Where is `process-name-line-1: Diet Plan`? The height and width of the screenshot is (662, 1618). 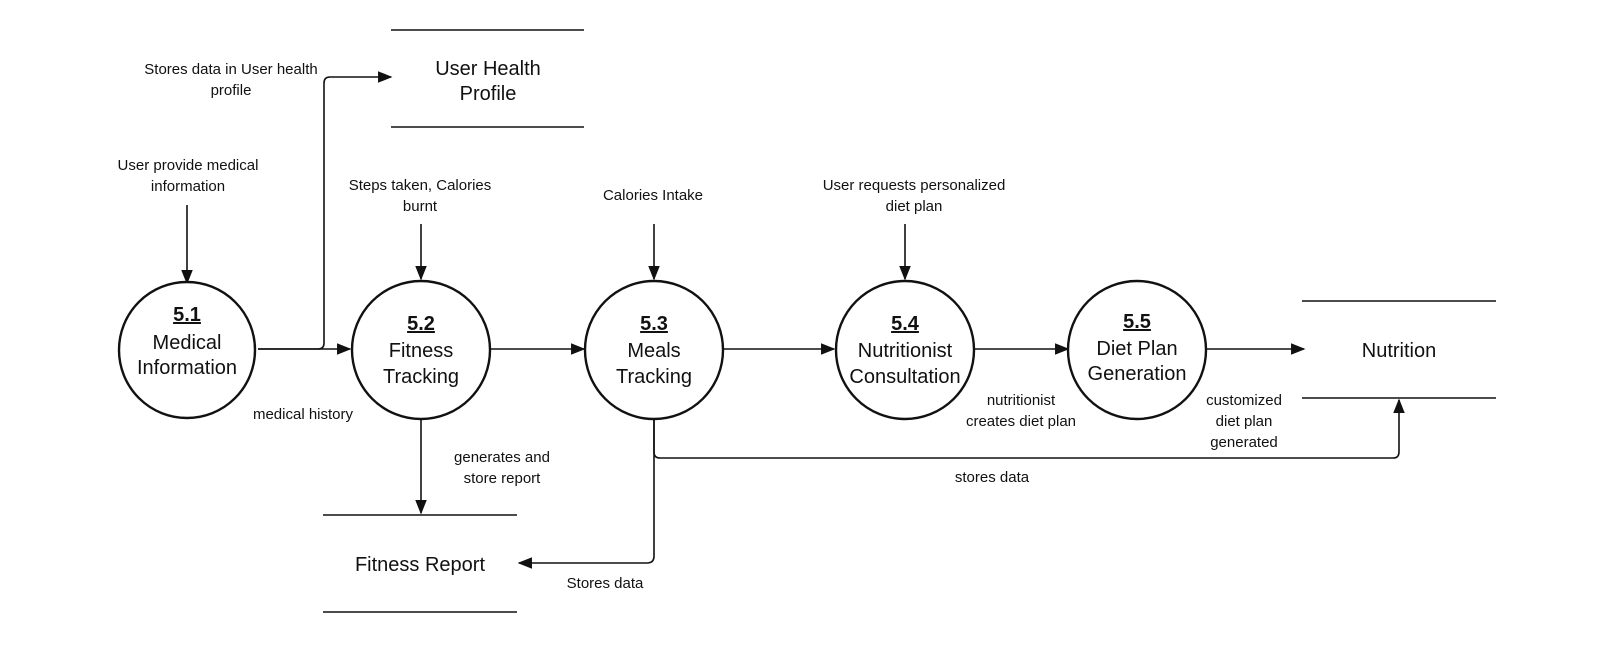 process-name-line-1: Diet Plan is located at coordinates (1136, 349).